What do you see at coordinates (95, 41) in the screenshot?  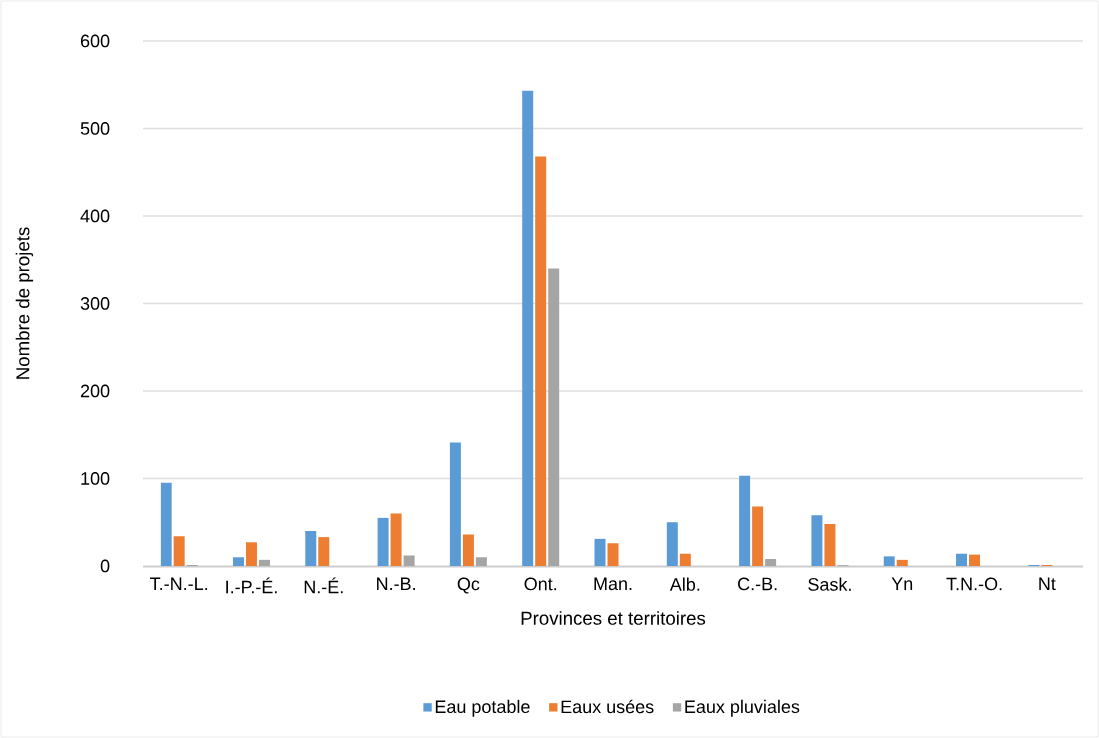 I see `y-tick-label: 600` at bounding box center [95, 41].